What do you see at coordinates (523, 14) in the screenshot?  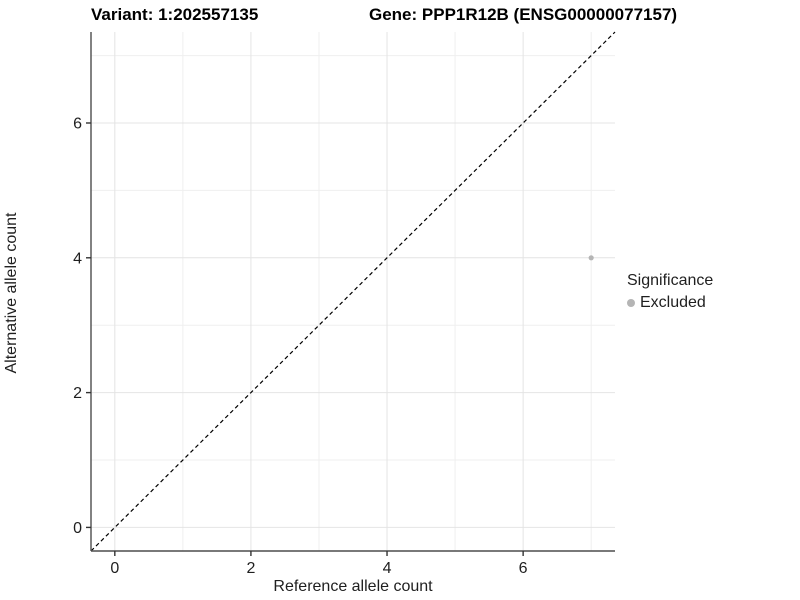 I see `gene-title: Gene: PPP1R12B (ENSG00000077157)` at bounding box center [523, 14].